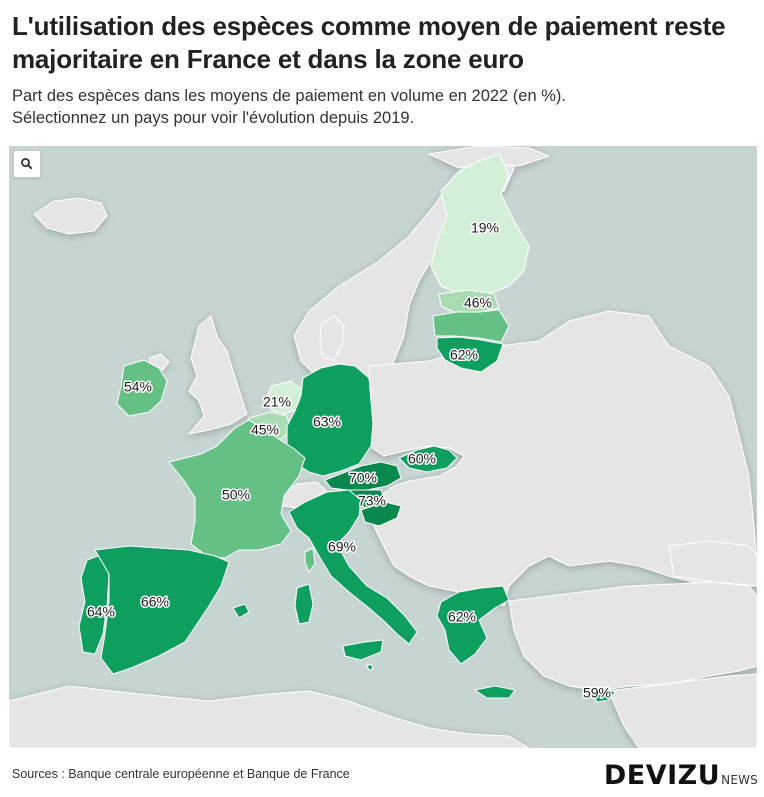 This screenshot has width=764, height=797. What do you see at coordinates (485, 228) in the screenshot?
I see `label-finland: 19%` at bounding box center [485, 228].